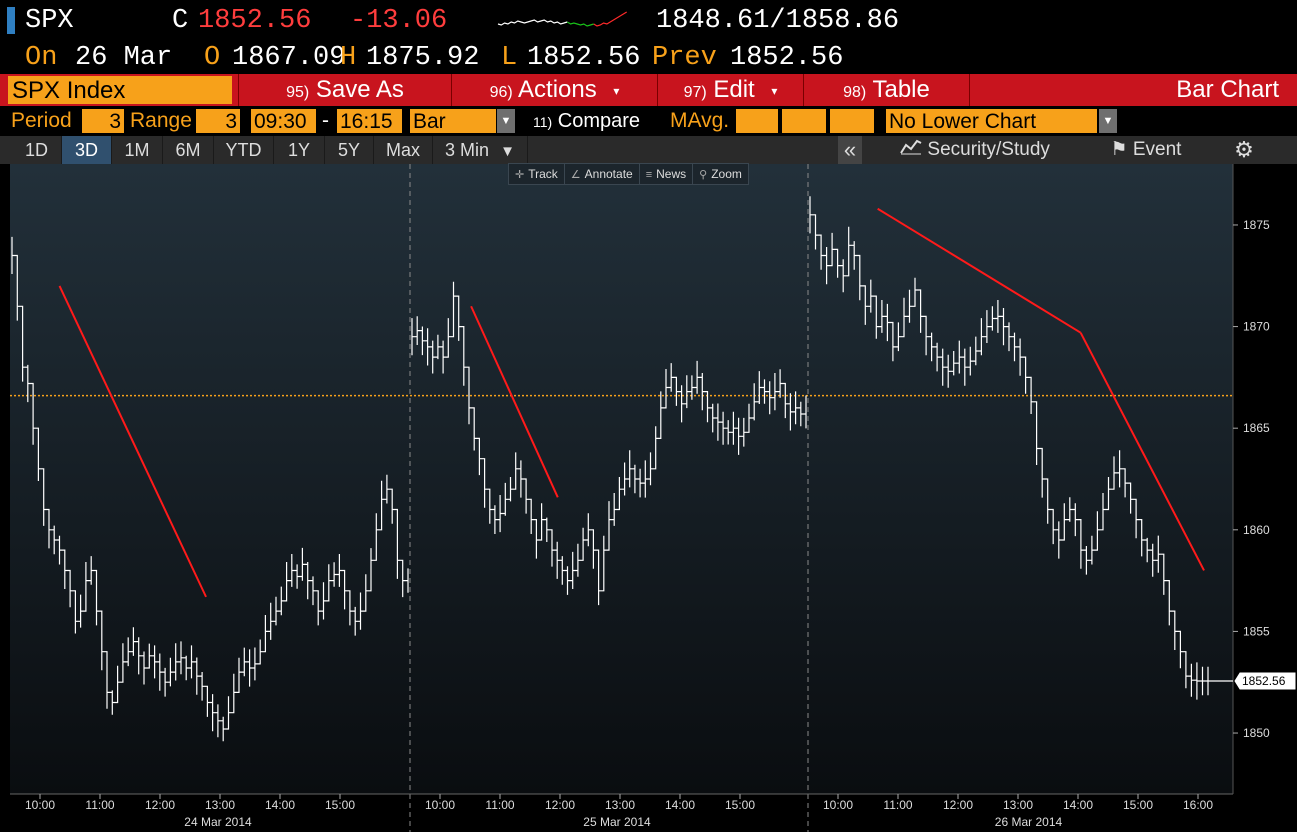  What do you see at coordinates (684, 58) in the screenshot?
I see `prev-label: Prev` at bounding box center [684, 58].